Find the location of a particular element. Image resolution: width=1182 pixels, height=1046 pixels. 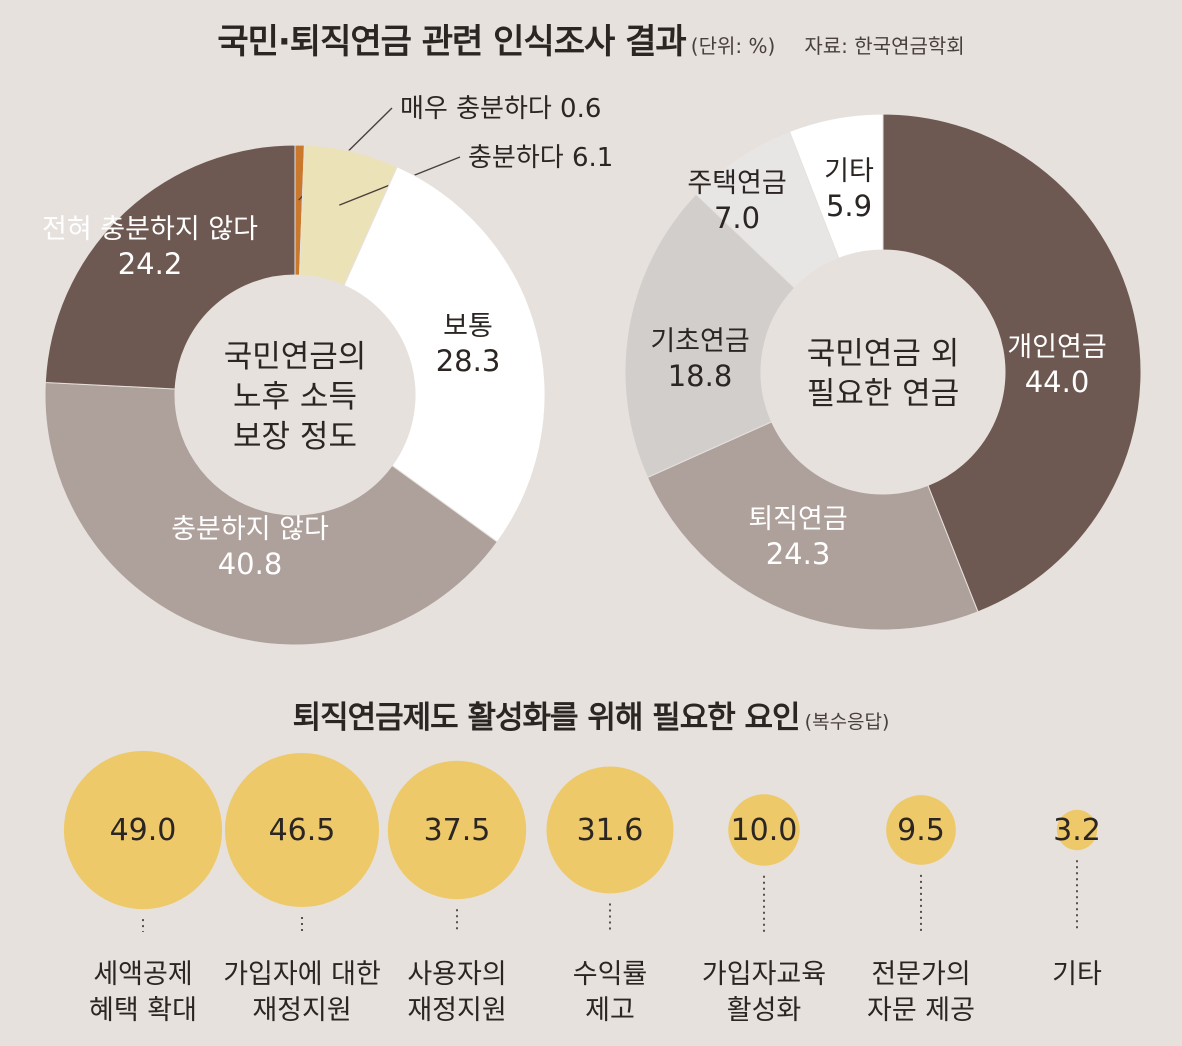

source-note: 자료: 한국연금학회 is located at coordinates (884, 46).